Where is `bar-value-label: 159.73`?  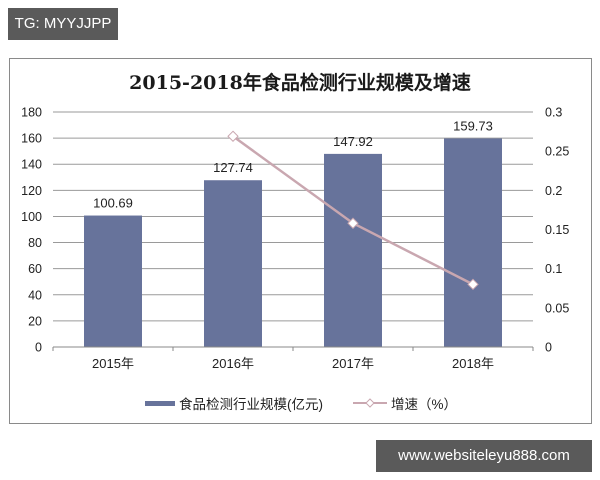
bar-value-label: 159.73 is located at coordinates (473, 125).